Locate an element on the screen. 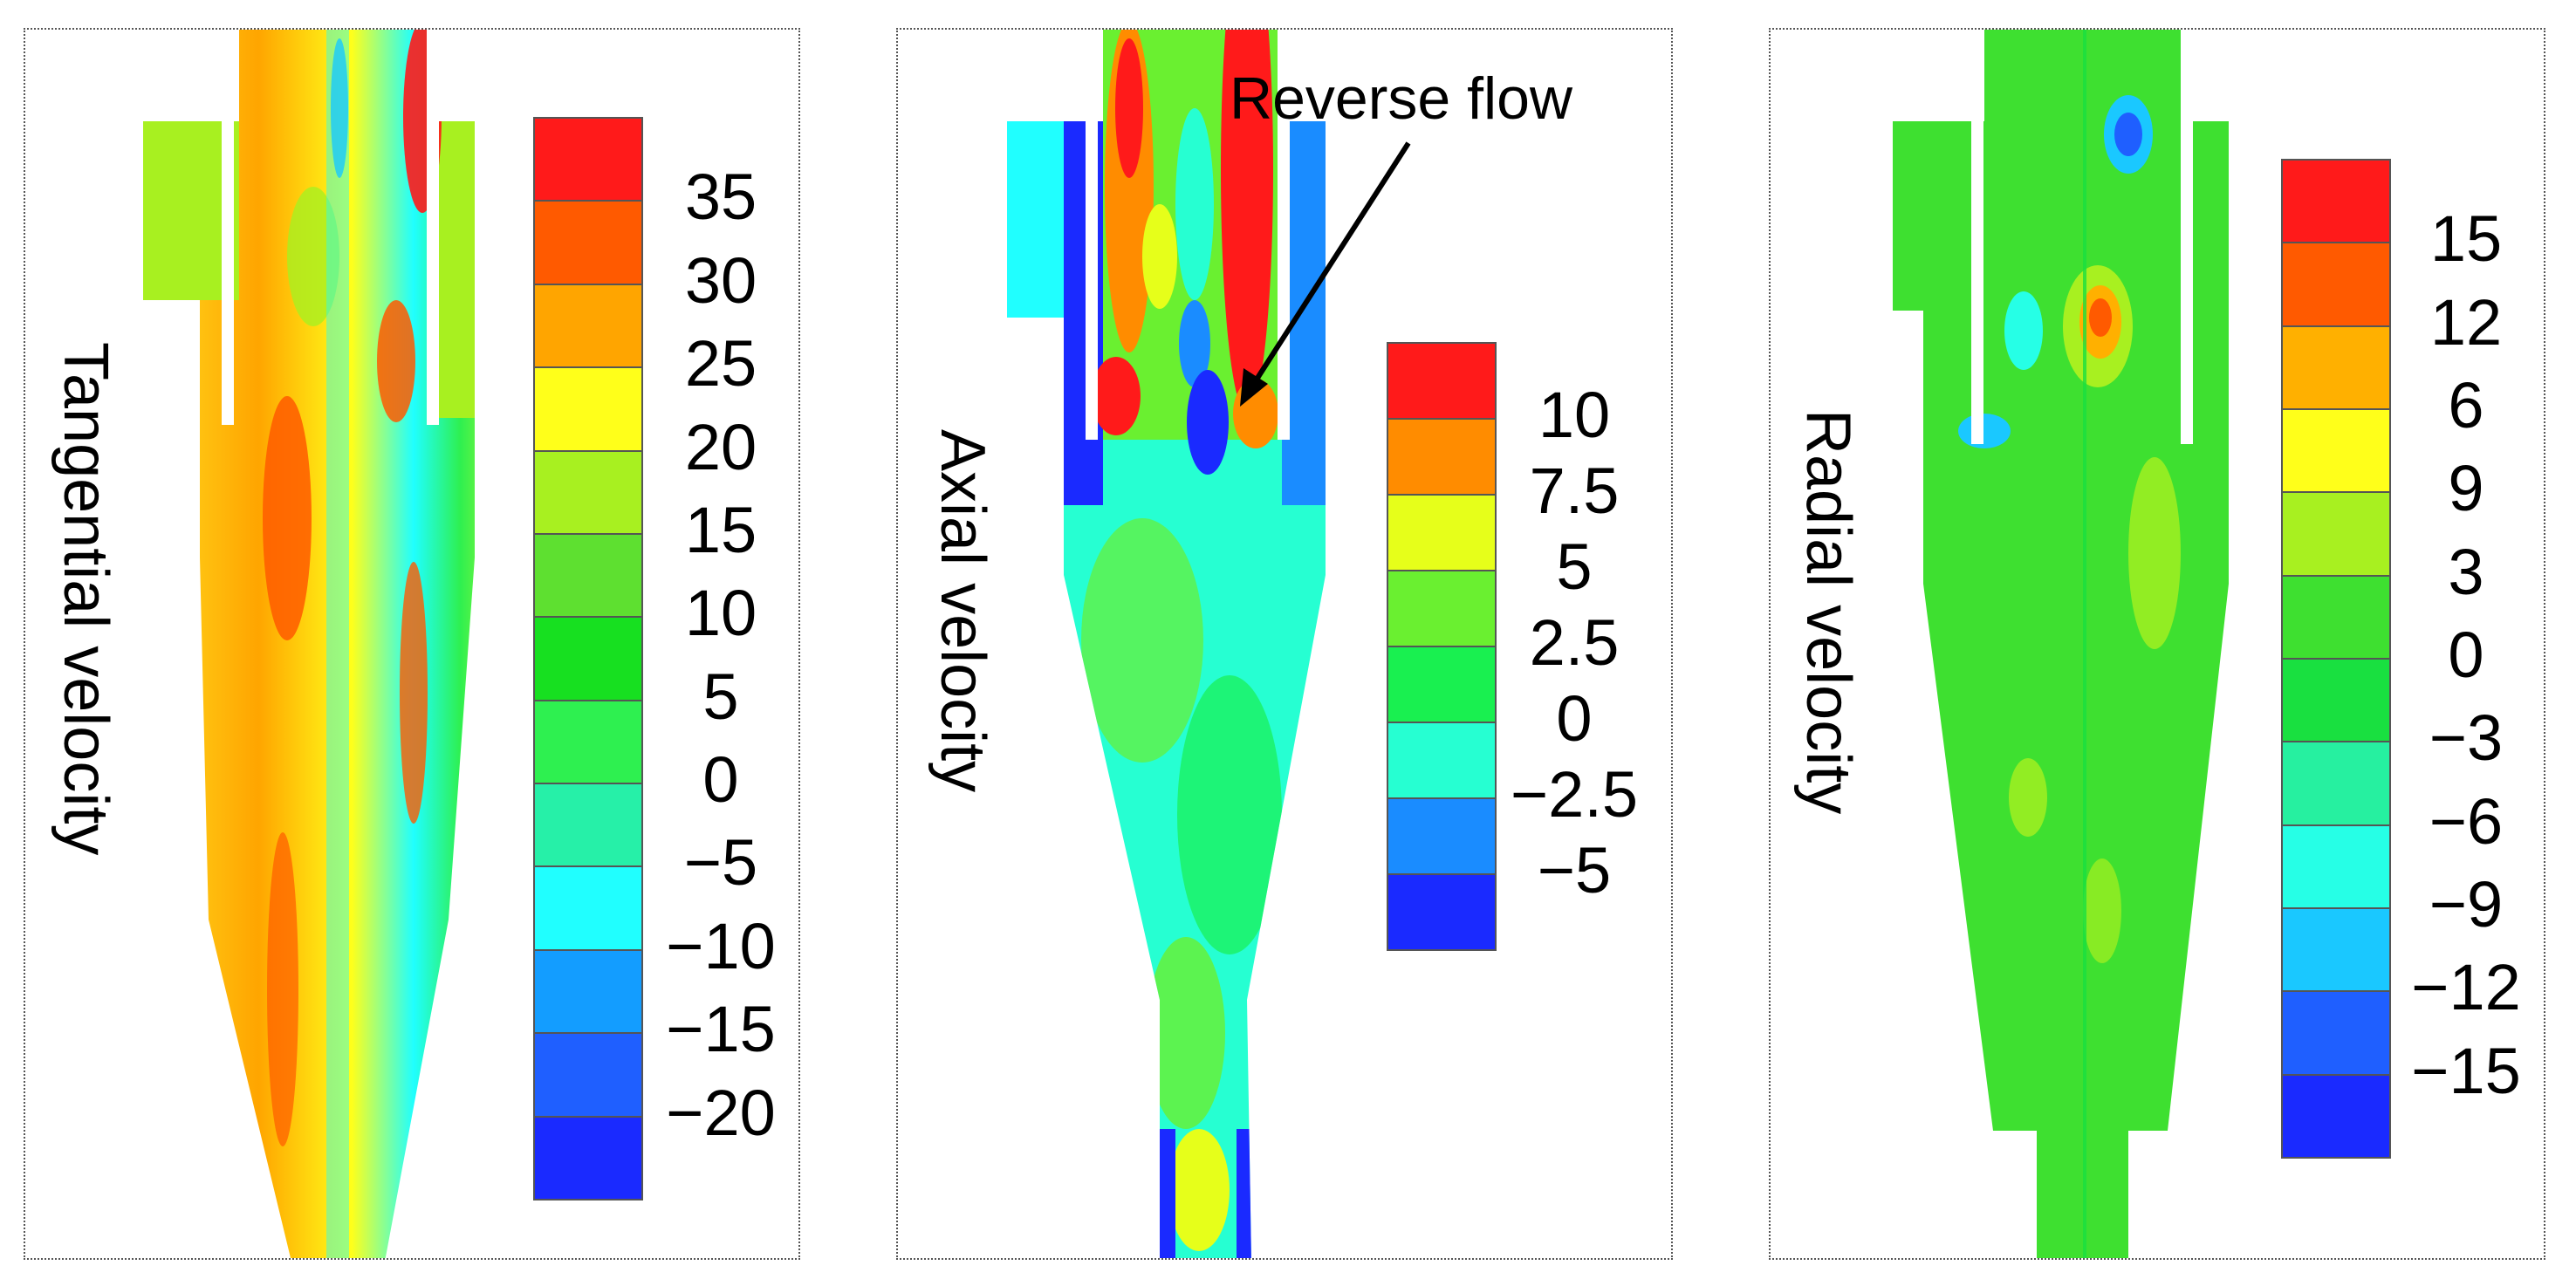 The width and height of the screenshot is (2576, 1286). legend-tick-label: −20 is located at coordinates (721, 1113).